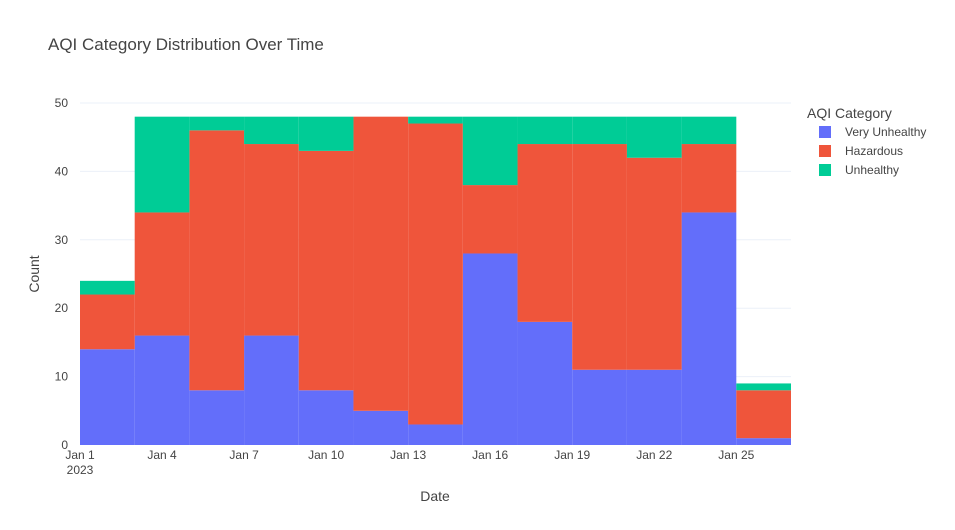 Image resolution: width=955 pixels, height=530 pixels. Describe the element at coordinates (572, 455) in the screenshot. I see `x-tick-label: Jan 19` at that location.